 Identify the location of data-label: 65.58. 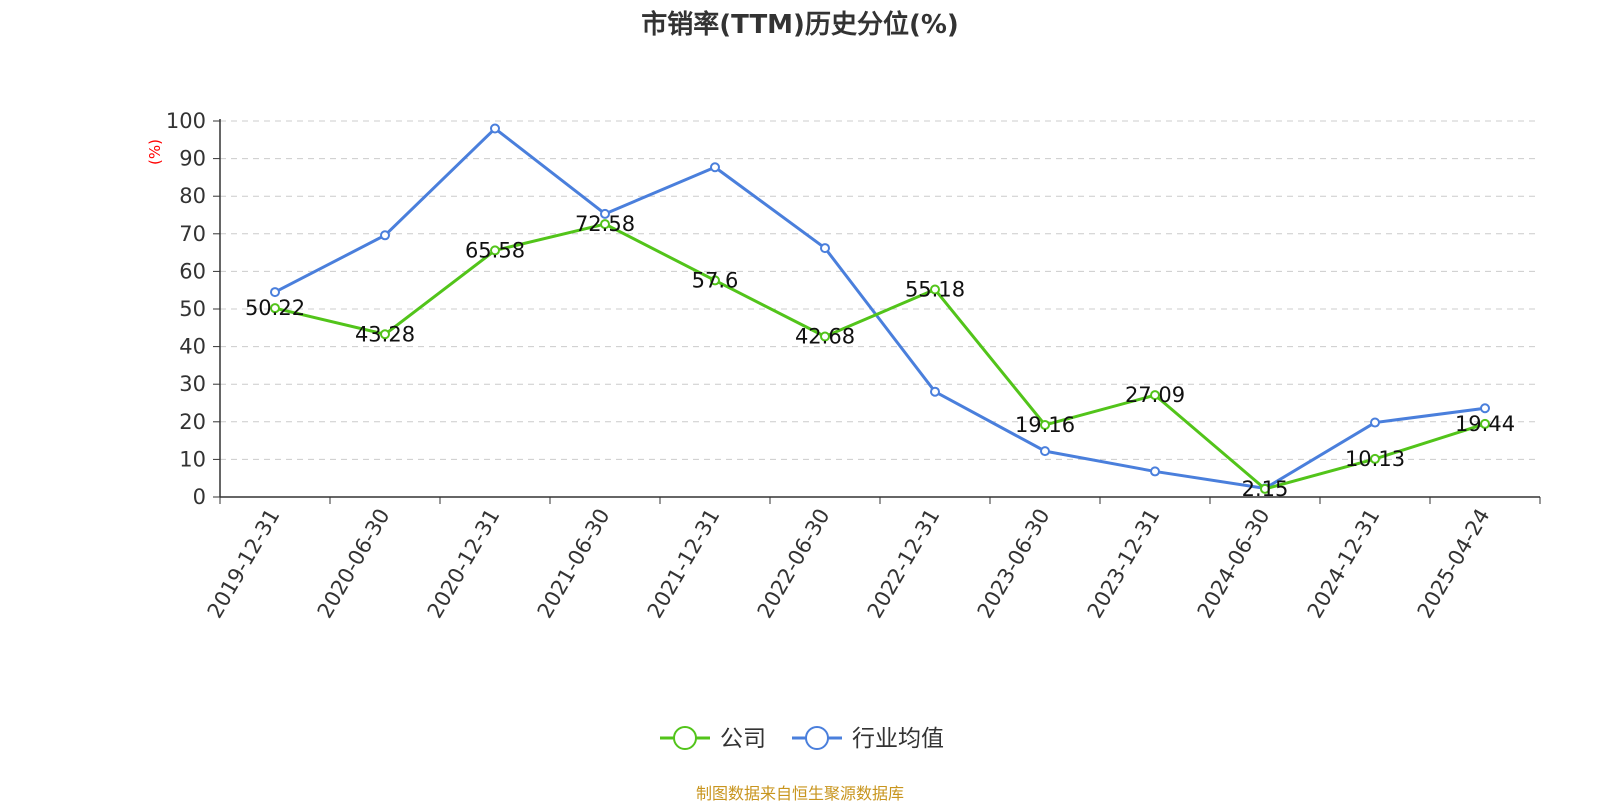
(495, 250).